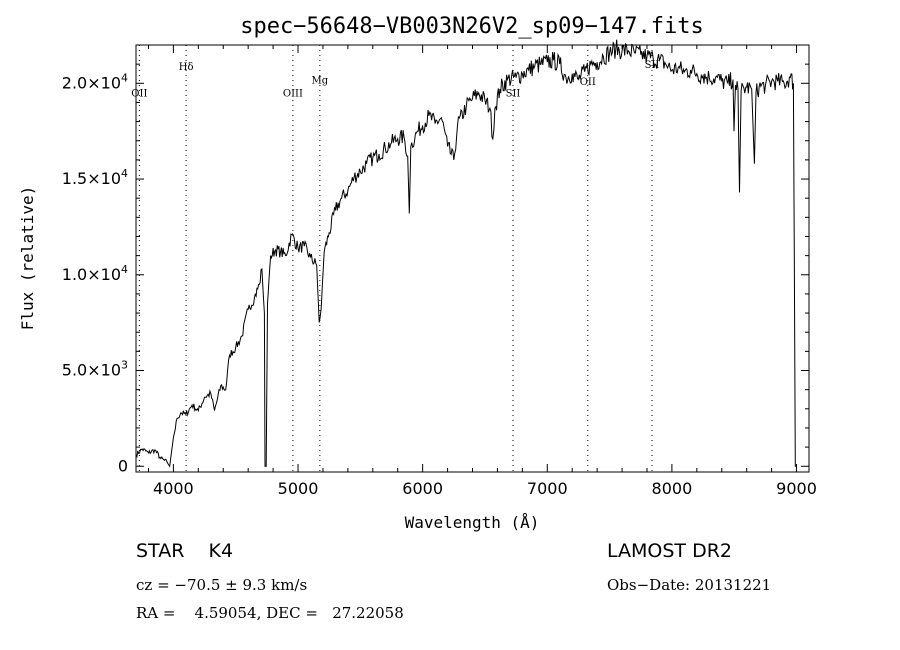 The height and width of the screenshot is (650, 900). Describe the element at coordinates (222, 585) in the screenshot. I see `redshift-cz: cz = −70.5 ± 9.3 km/s` at that location.